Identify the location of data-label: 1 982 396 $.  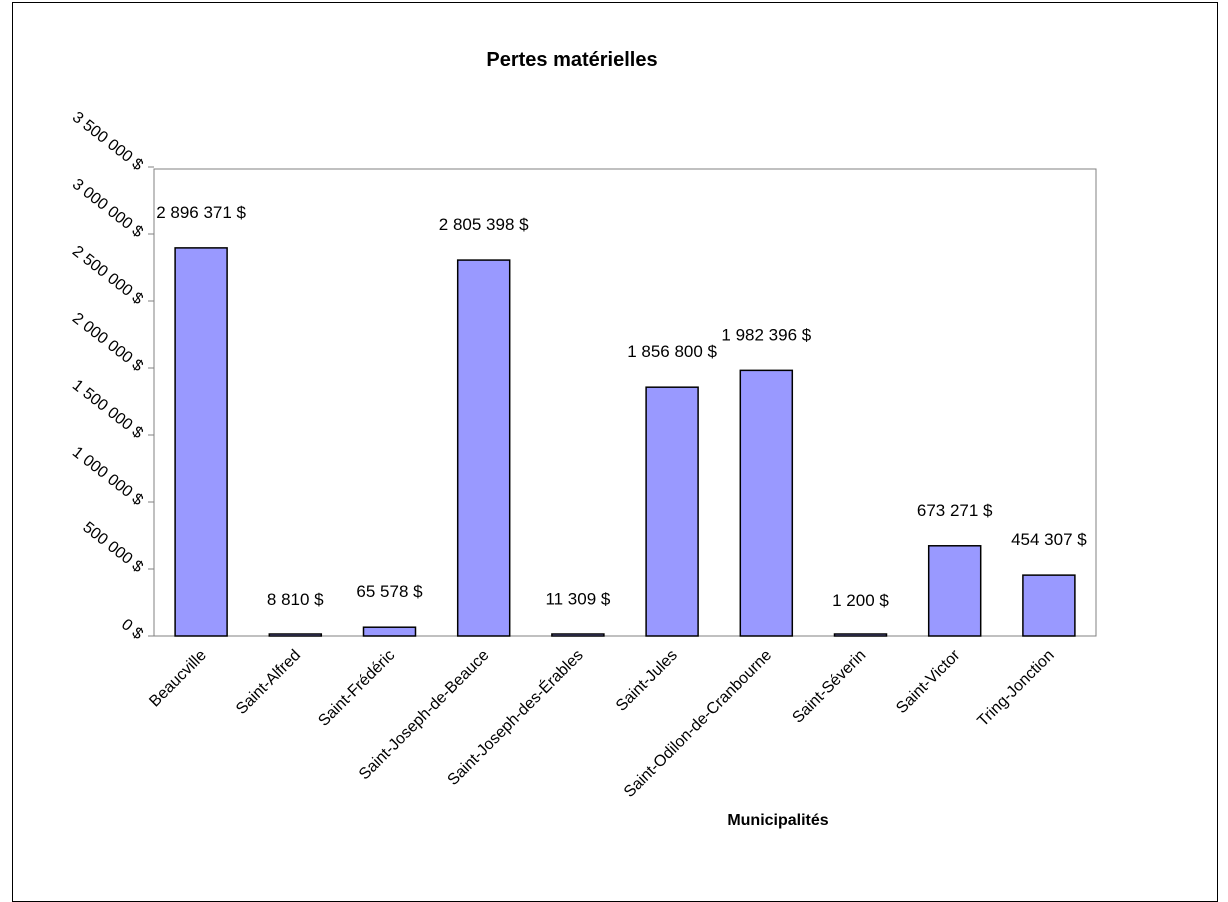
(766, 334).